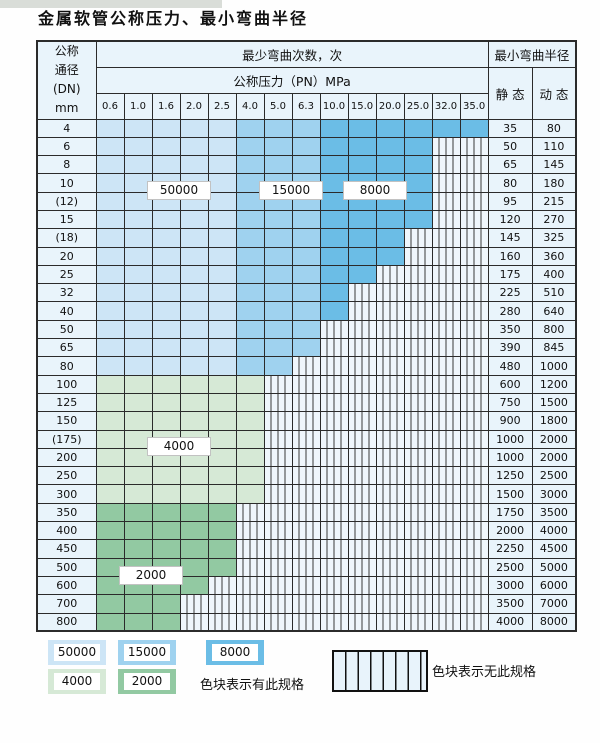  Describe the element at coordinates (510, 402) in the screenshot. I see `static-radius-cell: 750` at that location.